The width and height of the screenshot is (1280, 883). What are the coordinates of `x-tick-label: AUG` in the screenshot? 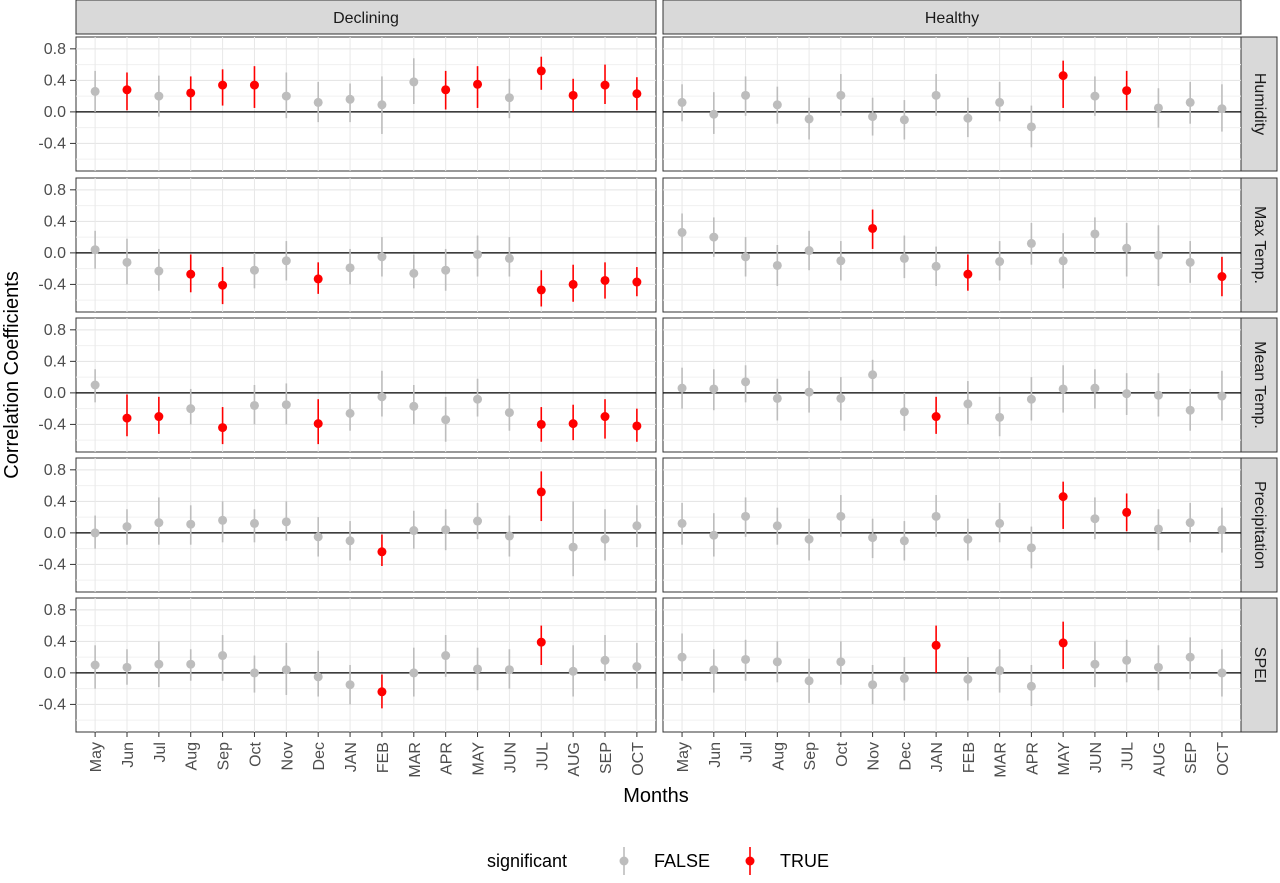 It's located at (574, 759).